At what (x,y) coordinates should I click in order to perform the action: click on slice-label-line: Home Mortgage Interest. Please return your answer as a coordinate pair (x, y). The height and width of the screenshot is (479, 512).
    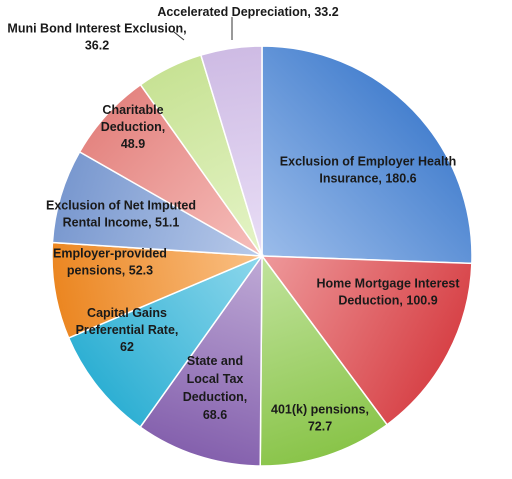
    Looking at the image, I should click on (388, 284).